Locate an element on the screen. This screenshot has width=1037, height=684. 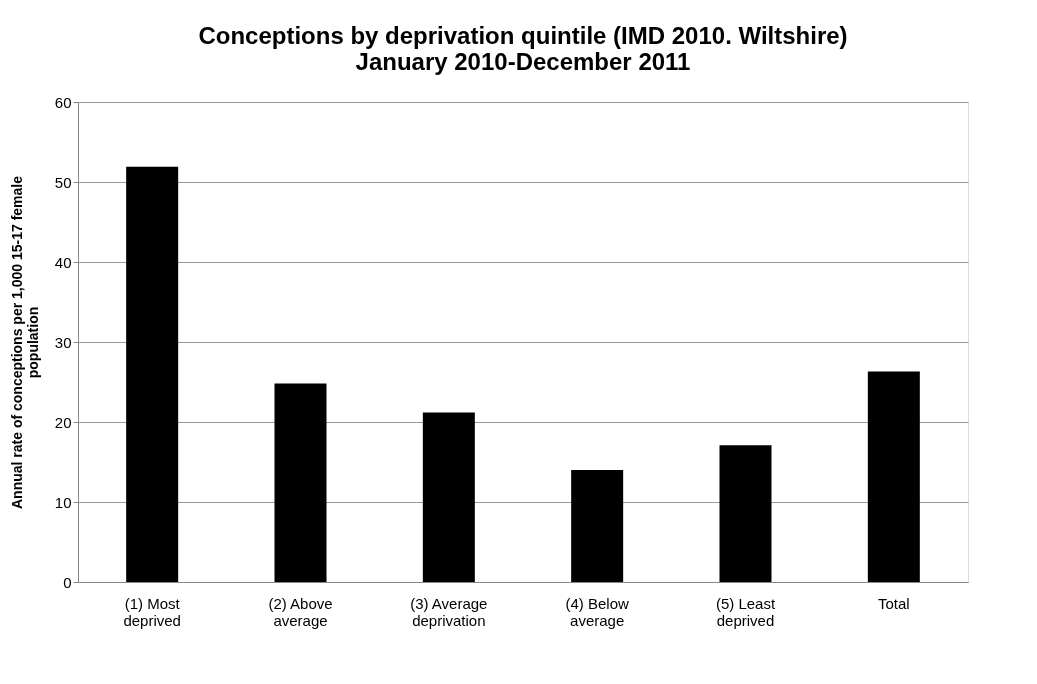
y-tick-label: 10 is located at coordinates (63, 502).